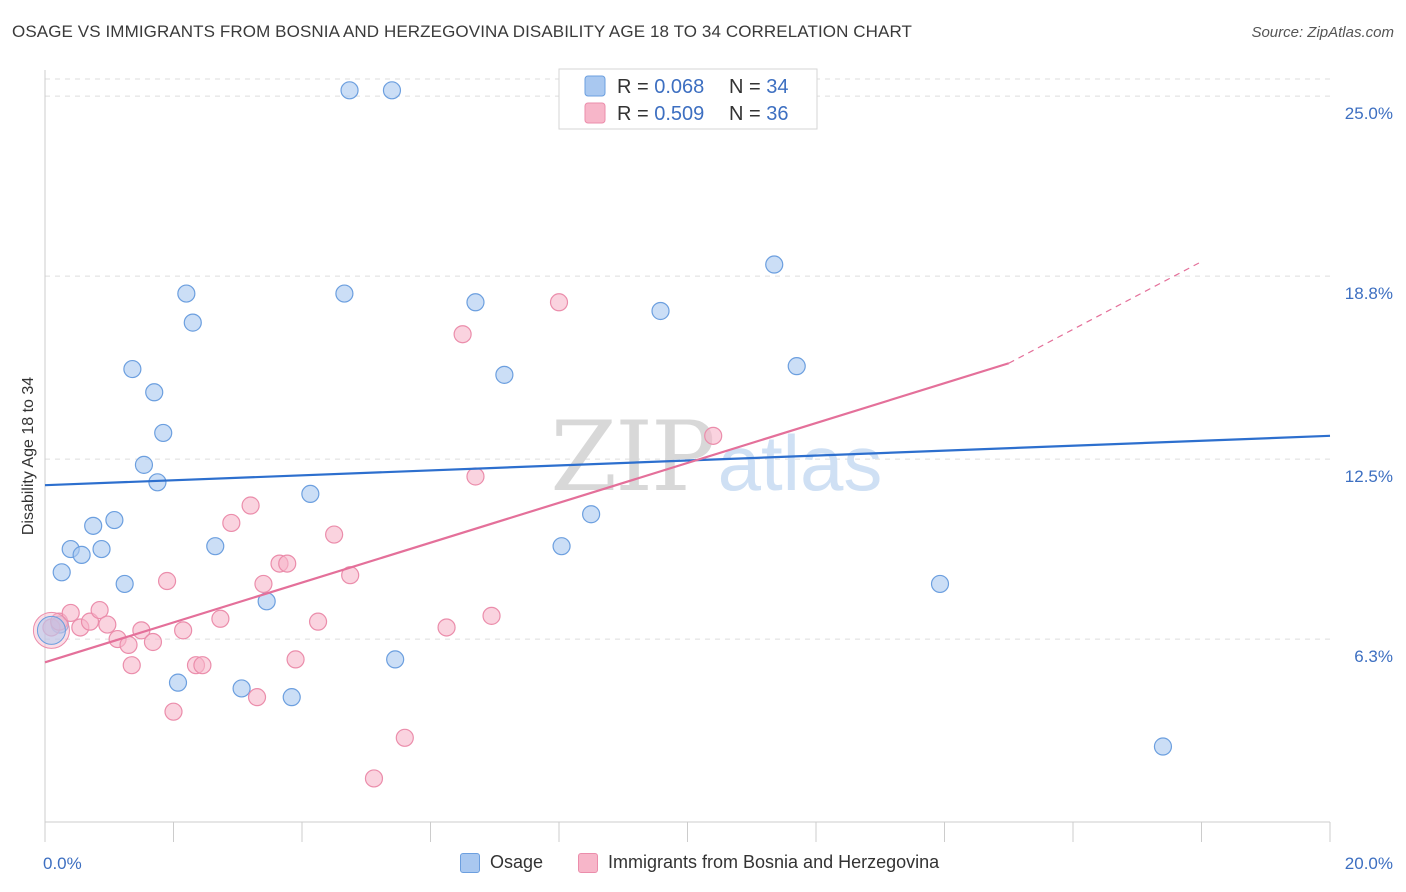 This screenshot has width=1406, height=892. I want to click on series-legend-osage: Osage, so click(501, 862).